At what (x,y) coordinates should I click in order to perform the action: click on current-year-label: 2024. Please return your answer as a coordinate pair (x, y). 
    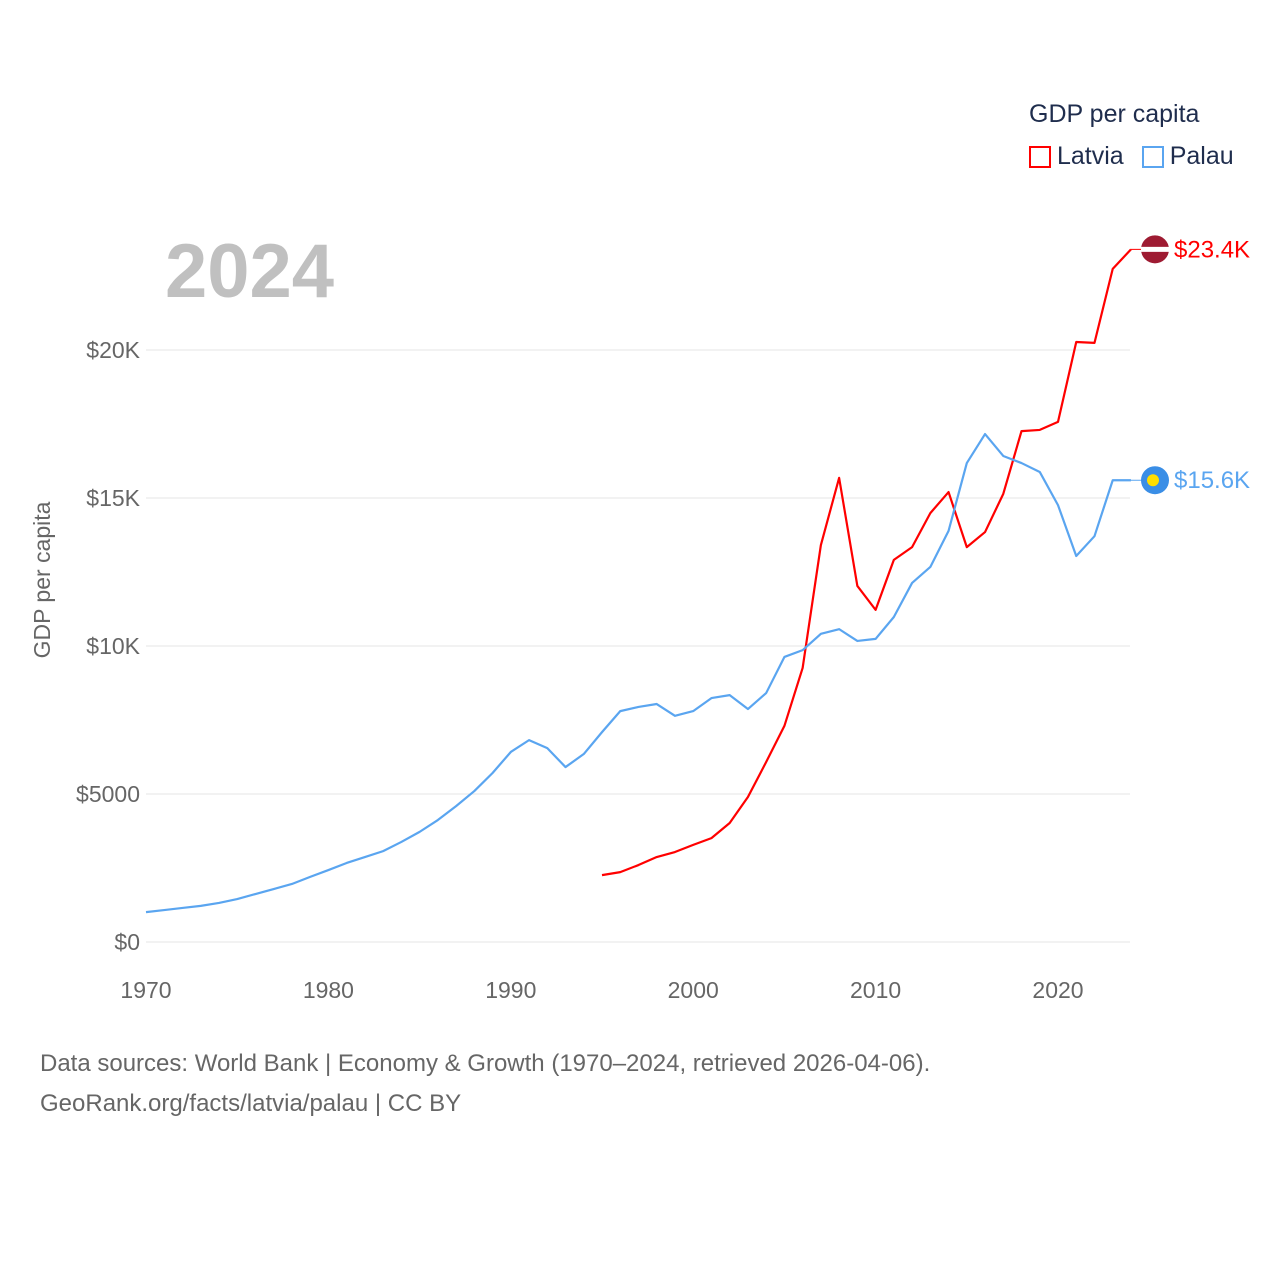
    Looking at the image, I should click on (250, 271).